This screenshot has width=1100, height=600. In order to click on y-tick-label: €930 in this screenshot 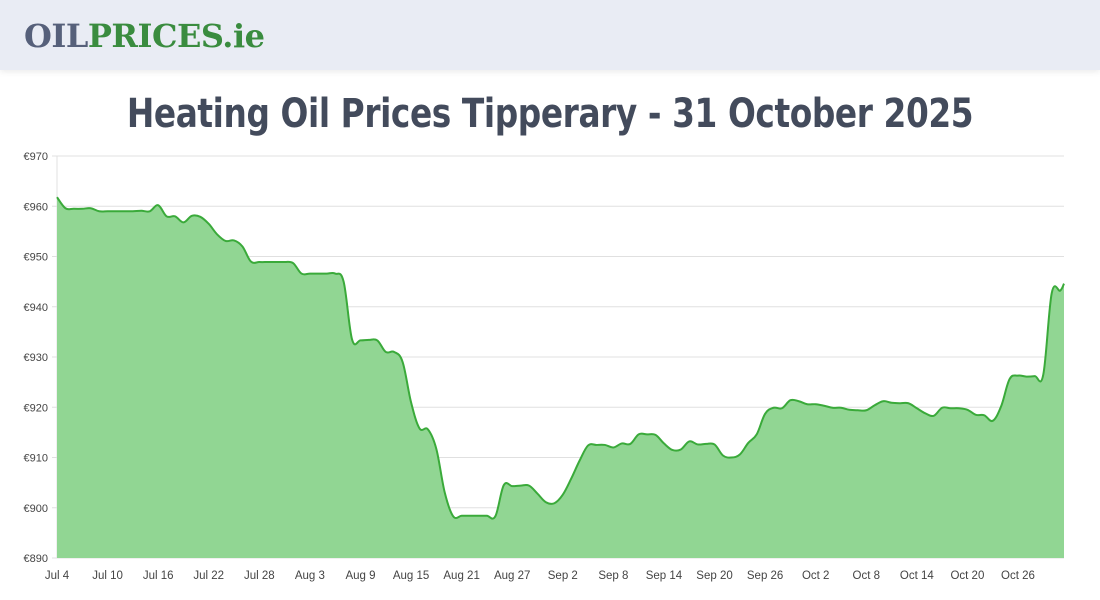, I will do `click(36, 358)`.